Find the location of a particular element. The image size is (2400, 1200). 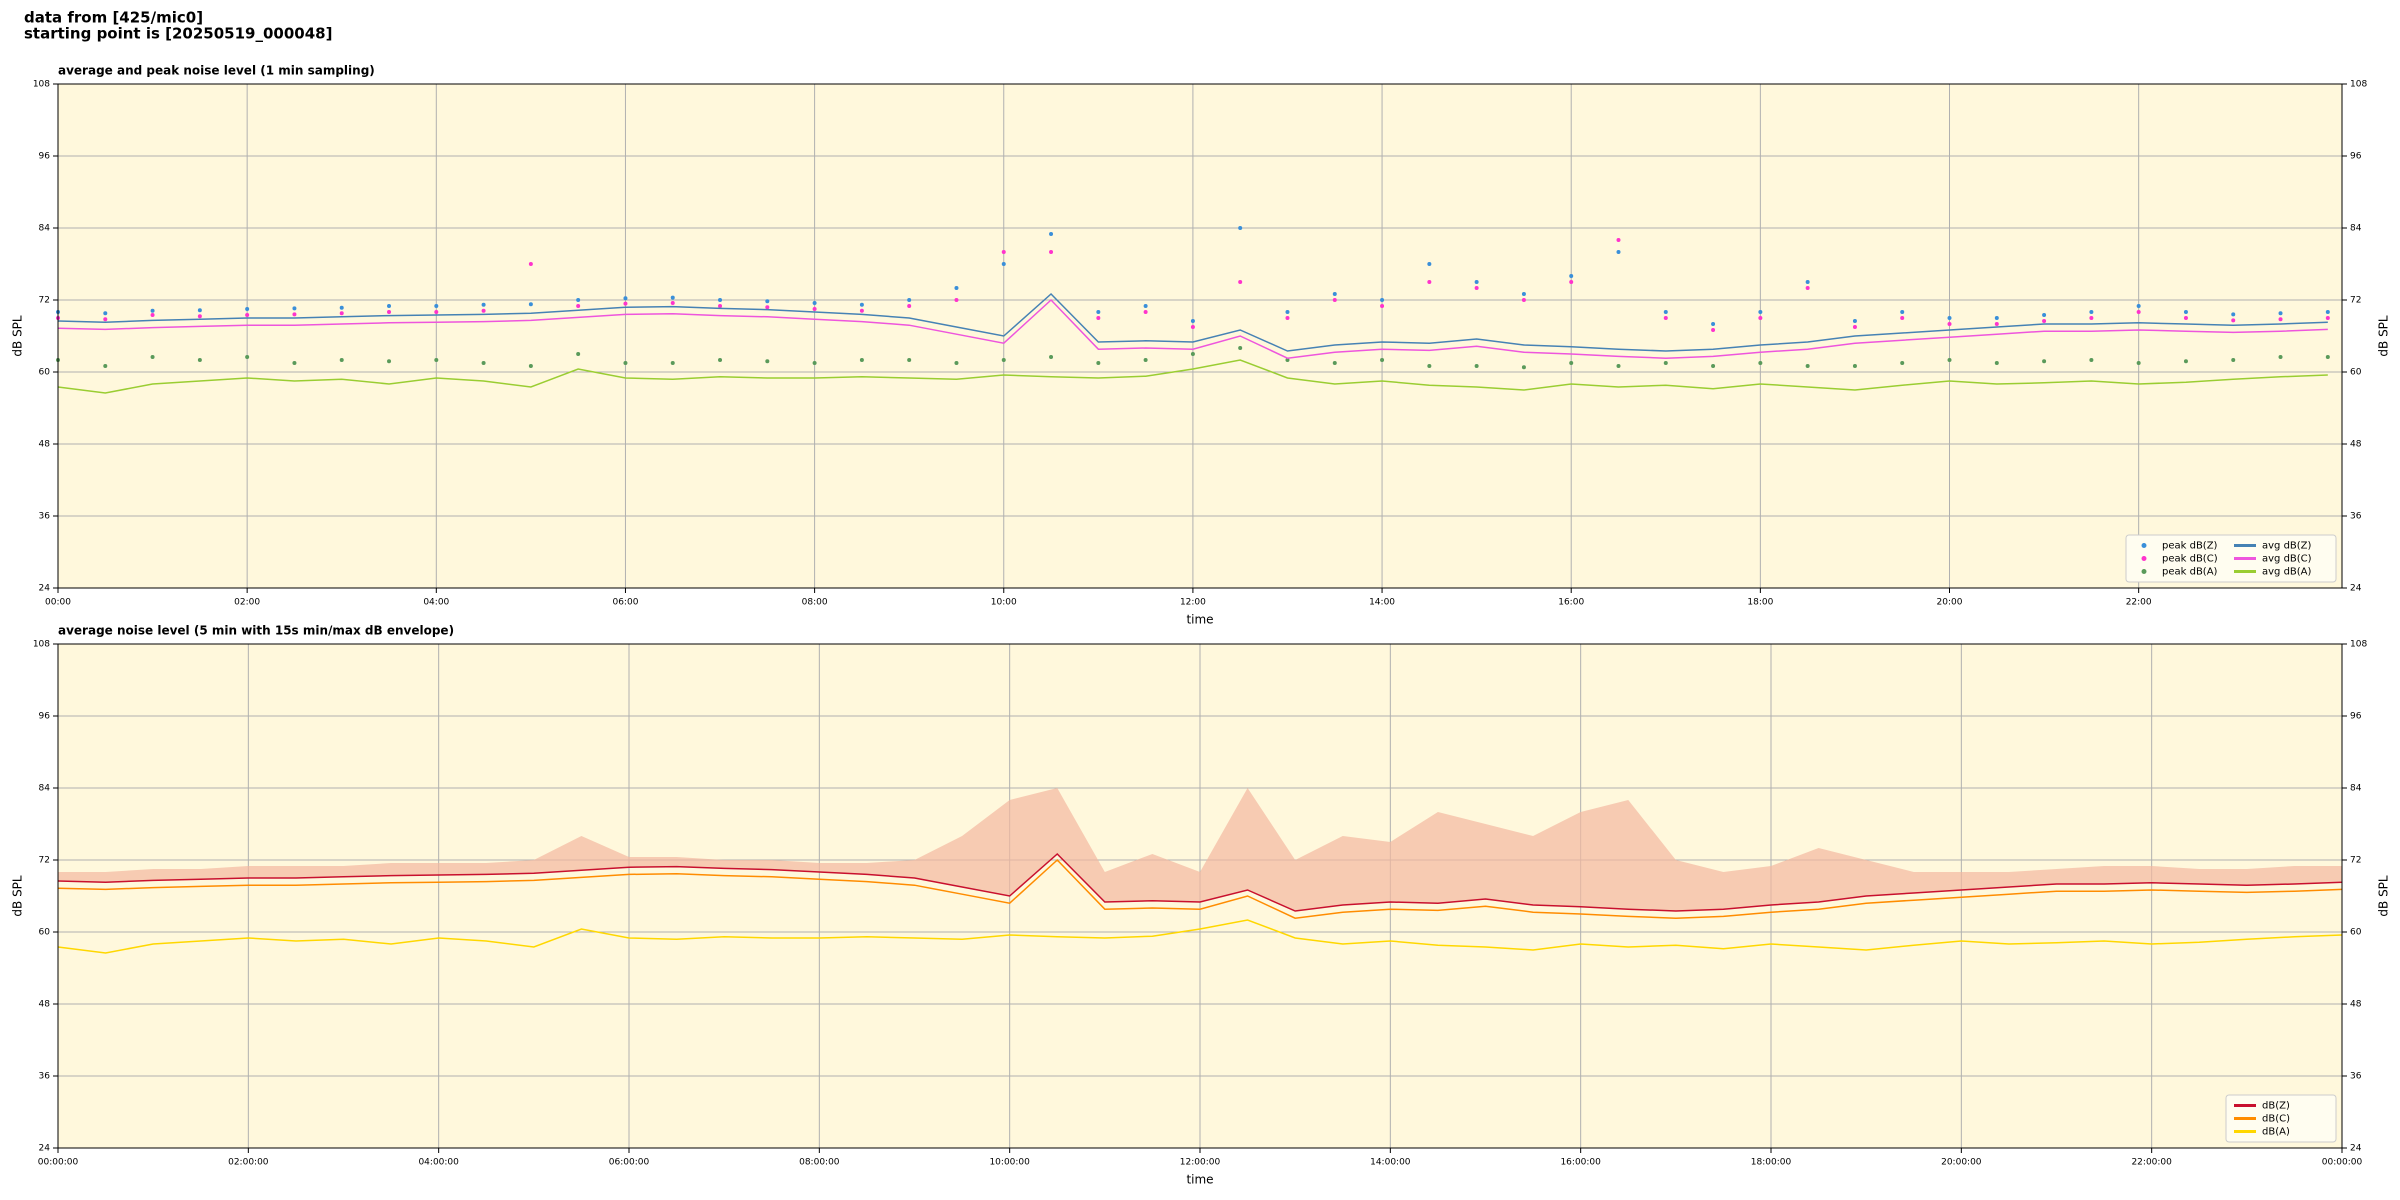

legend-label: avg dB(A) is located at coordinates (2287, 572).